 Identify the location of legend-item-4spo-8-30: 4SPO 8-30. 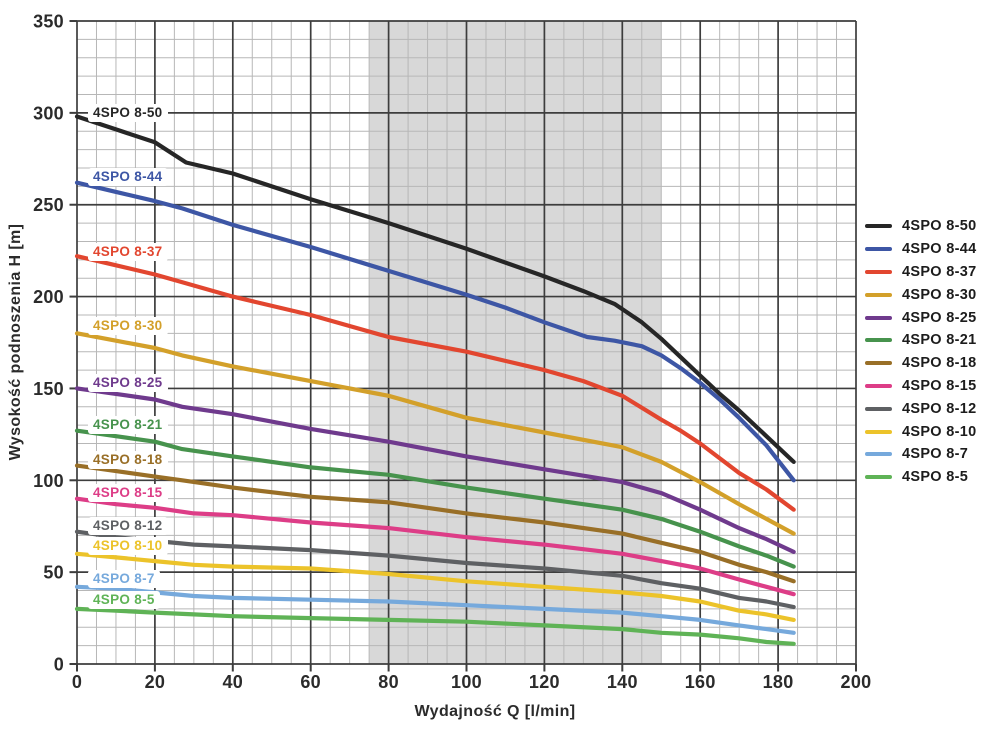
(920, 294).